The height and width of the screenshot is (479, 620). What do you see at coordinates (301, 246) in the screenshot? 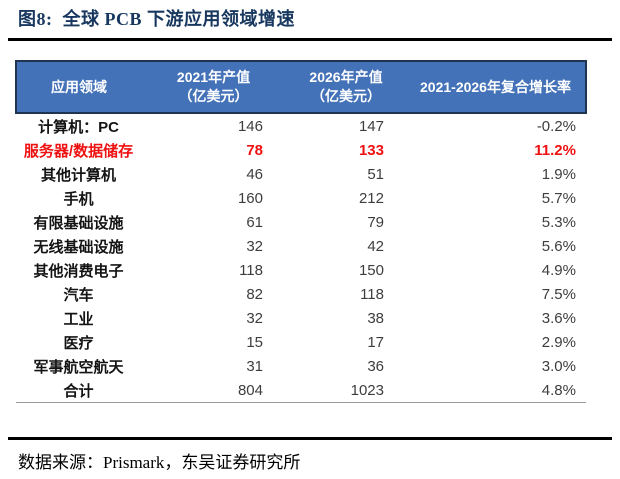
I see `table-row-wireless-infrastructure: 无线基础设施 32 42 5.6%` at bounding box center [301, 246].